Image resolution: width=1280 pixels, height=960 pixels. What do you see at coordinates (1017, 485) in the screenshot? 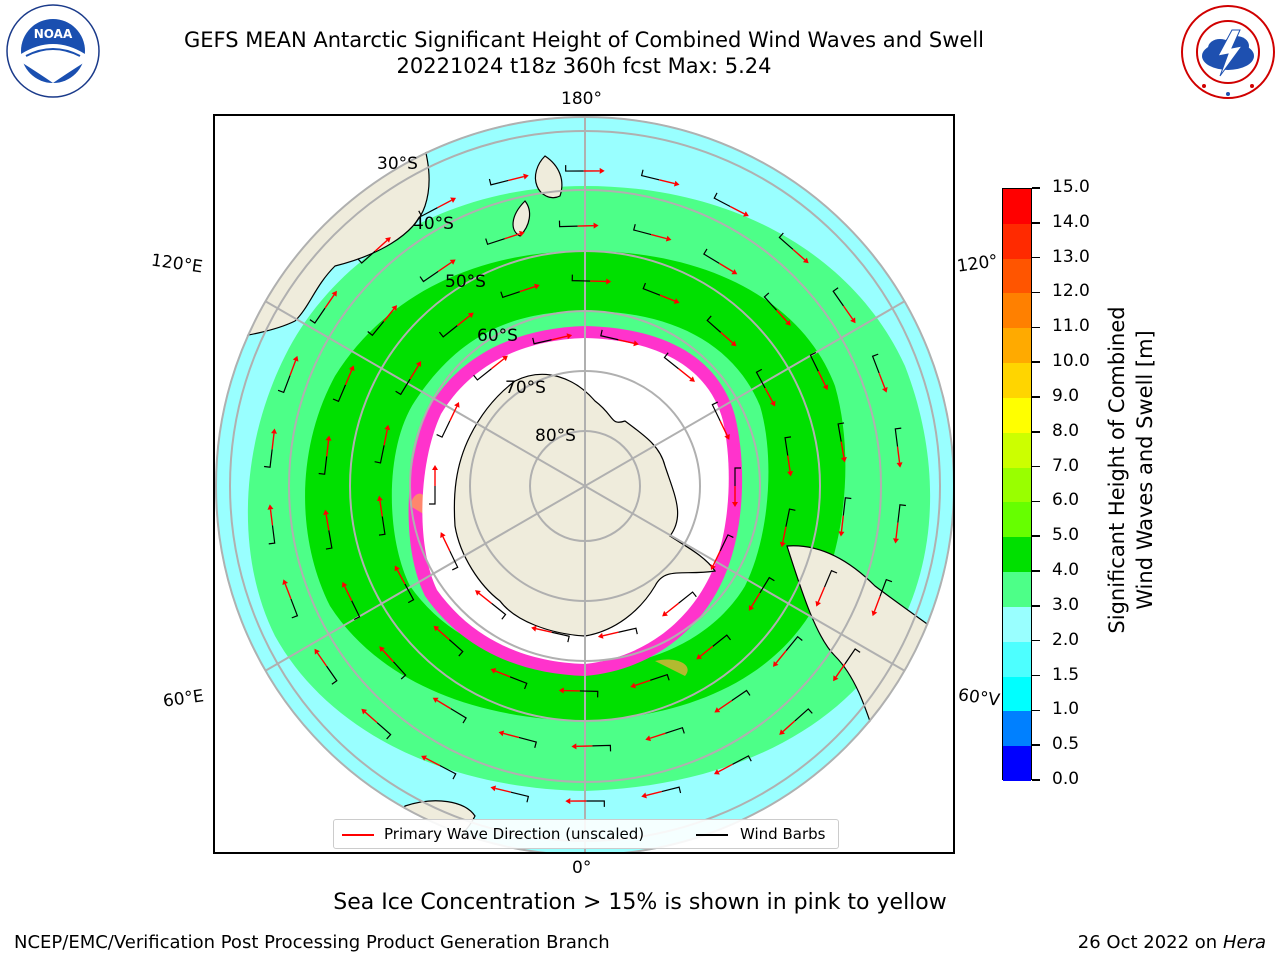
I see `colorbar` at bounding box center [1017, 485].